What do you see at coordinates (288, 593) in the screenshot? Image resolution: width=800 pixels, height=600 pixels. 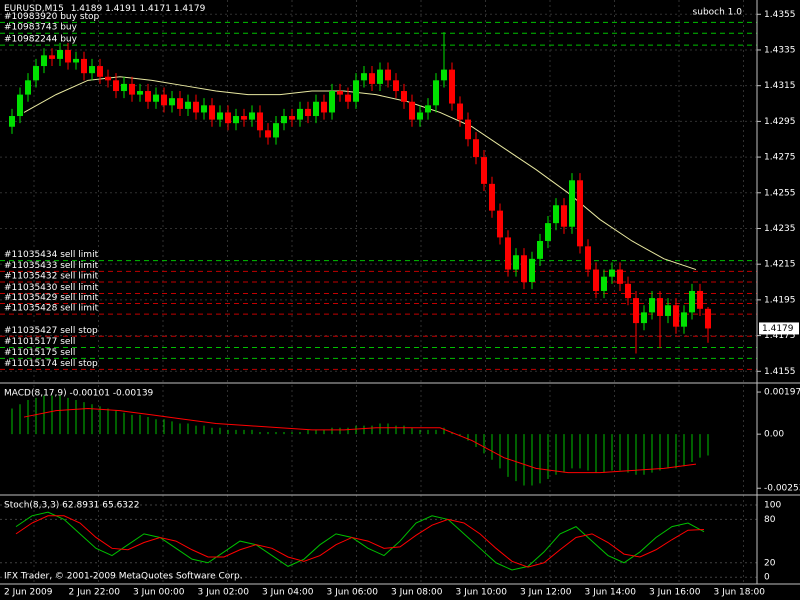 I see `time-tick-label: 3 Jun 04:00` at bounding box center [288, 593].